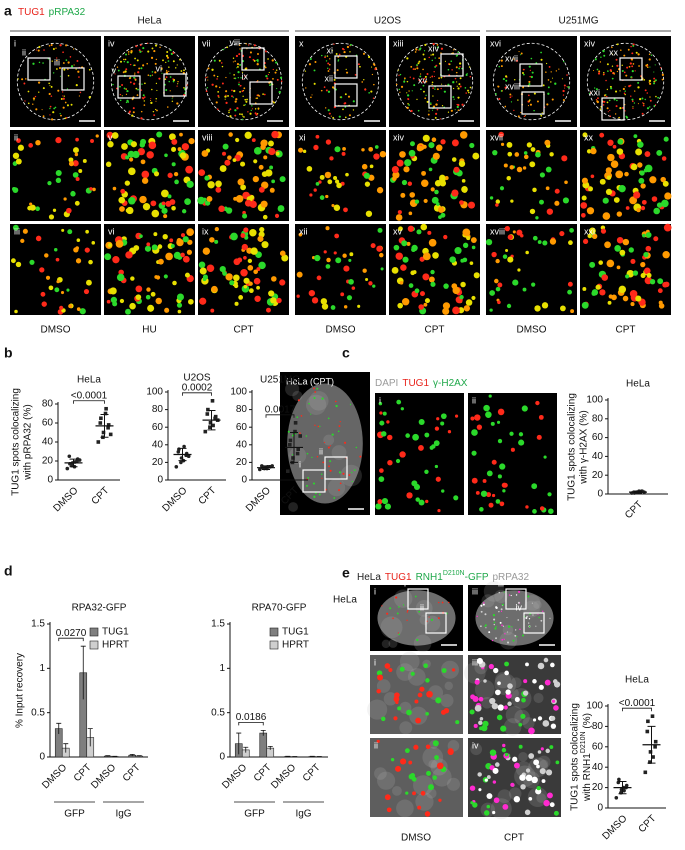  Describe the element at coordinates (300, 436) in the screenshot. I see `data-point` at that location.